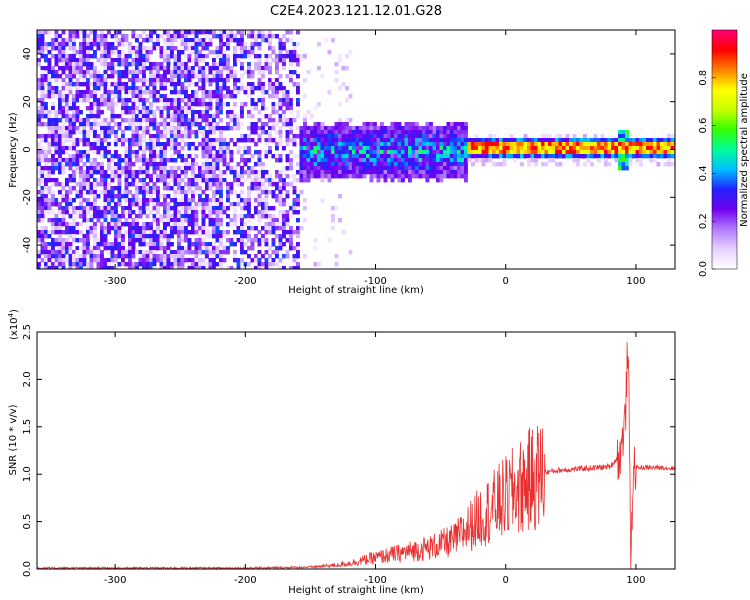 The width and height of the screenshot is (750, 600). Describe the element at coordinates (356, 290) in the screenshot. I see `spectrogram-x-axis-label: Height of straight line (km)` at that location.